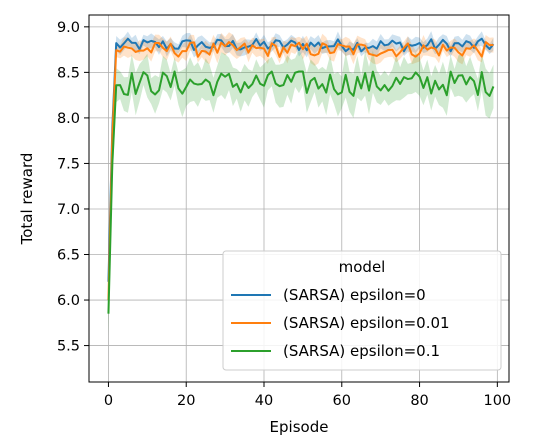 The image size is (549, 443). What do you see at coordinates (68, 210) in the screenshot?
I see `y-tick-label: 7.0` at bounding box center [68, 210].